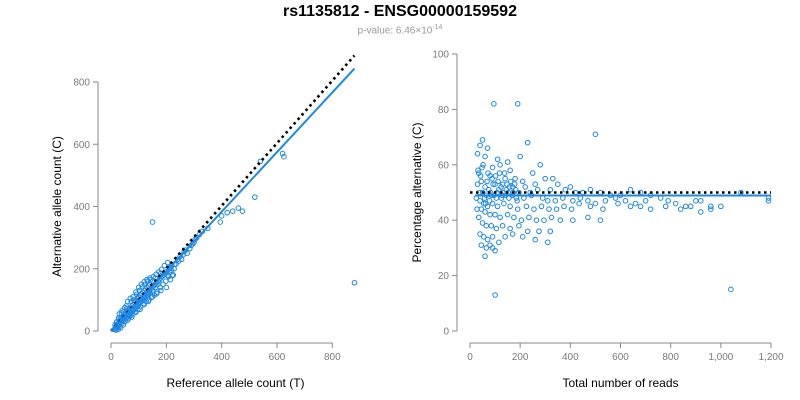 Image resolution: width=800 pixels, height=400 pixels. I want to click on x-axis-title: Total number of reads, so click(620, 383).